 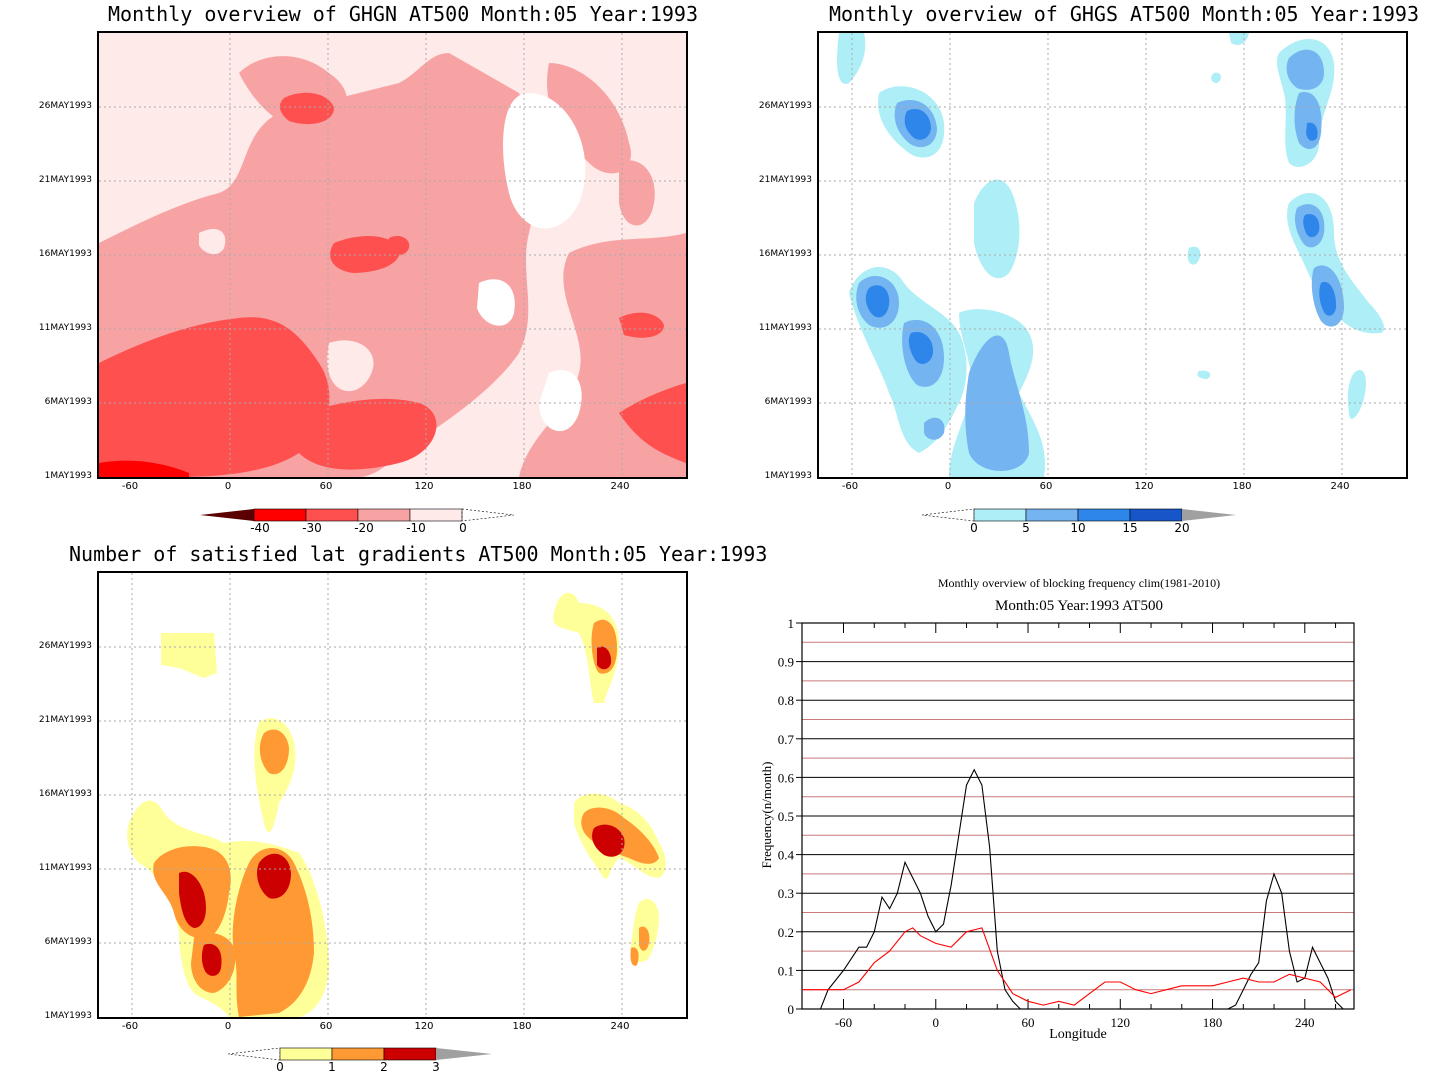 What do you see at coordinates (436, 1067) in the screenshot?
I see `gradients-cb-label: 3` at bounding box center [436, 1067].